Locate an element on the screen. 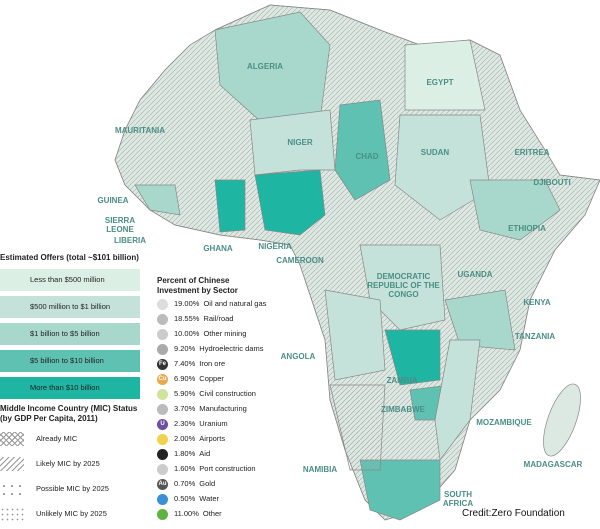  sector-name: Water is located at coordinates (209, 498).